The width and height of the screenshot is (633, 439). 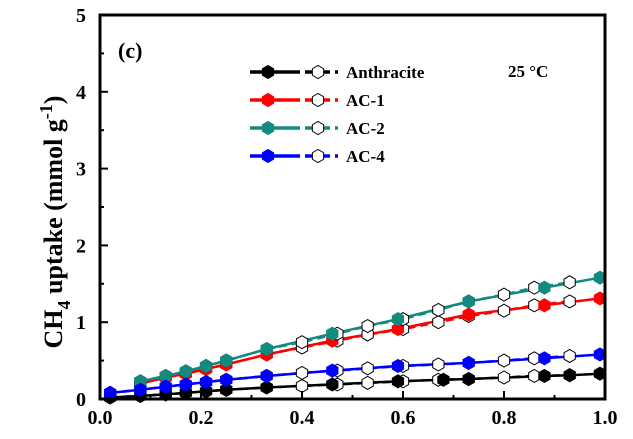 What do you see at coordinates (130, 50) in the screenshot?
I see `panel-label: (c)` at bounding box center [130, 50].